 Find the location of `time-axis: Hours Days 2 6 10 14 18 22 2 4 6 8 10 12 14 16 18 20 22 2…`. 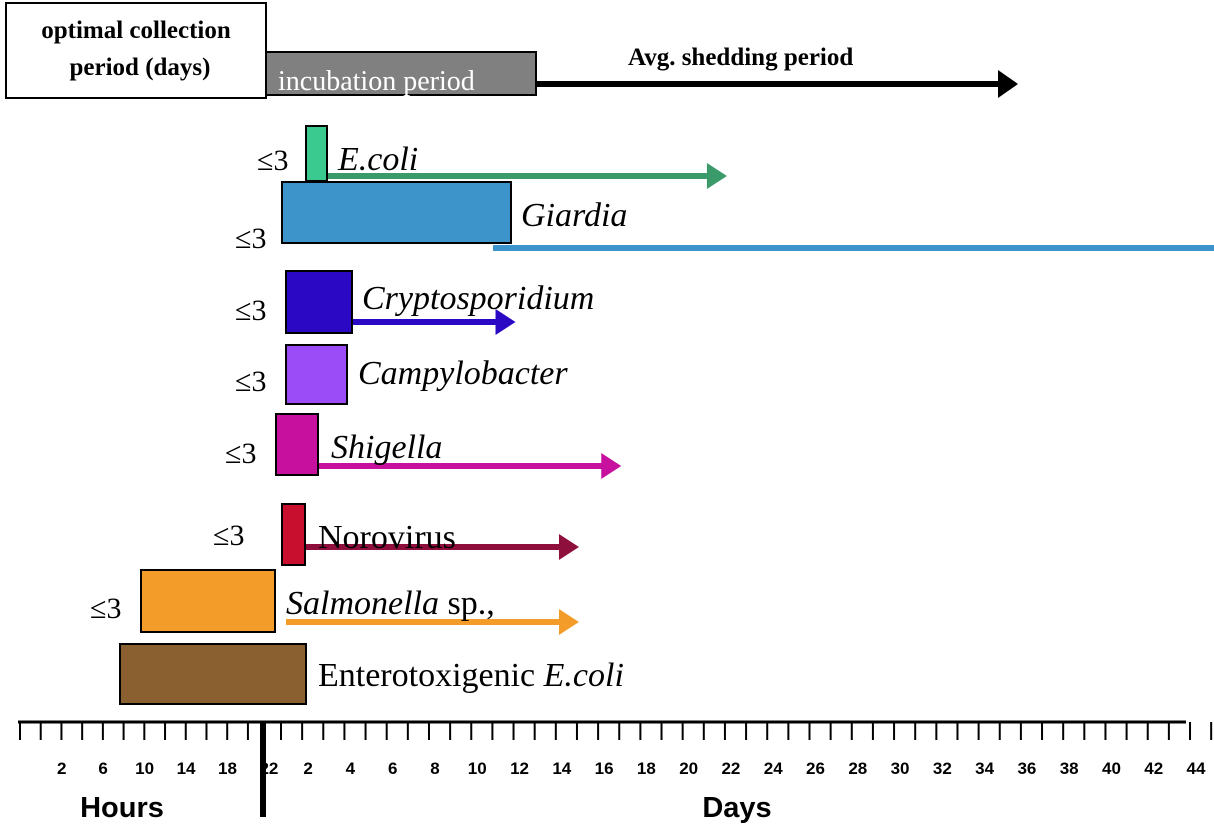

time-axis: Hours Days 2 6 10 14 18 22 2 4 6 8 10 12 14 16 18 20 22 2… is located at coordinates (615, 772).